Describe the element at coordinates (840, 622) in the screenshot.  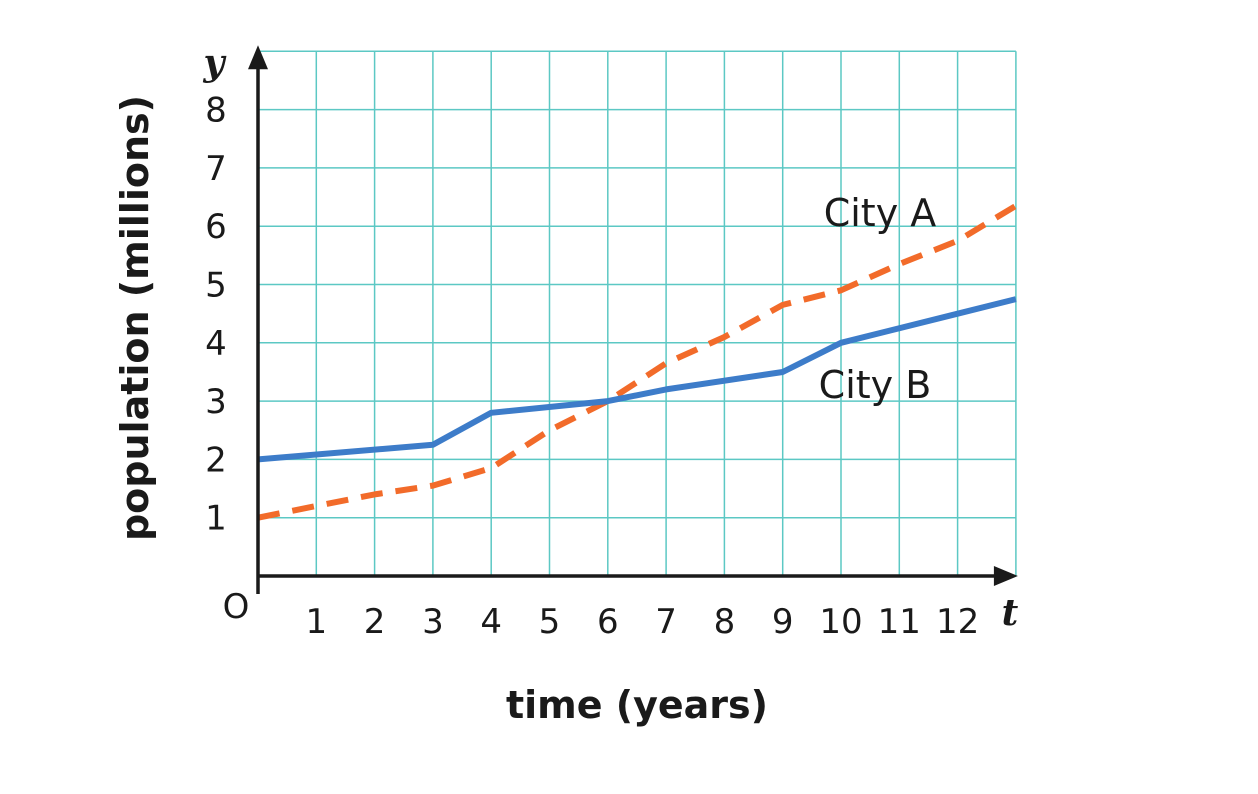
I see `x-tick-label-10: 10` at that location.